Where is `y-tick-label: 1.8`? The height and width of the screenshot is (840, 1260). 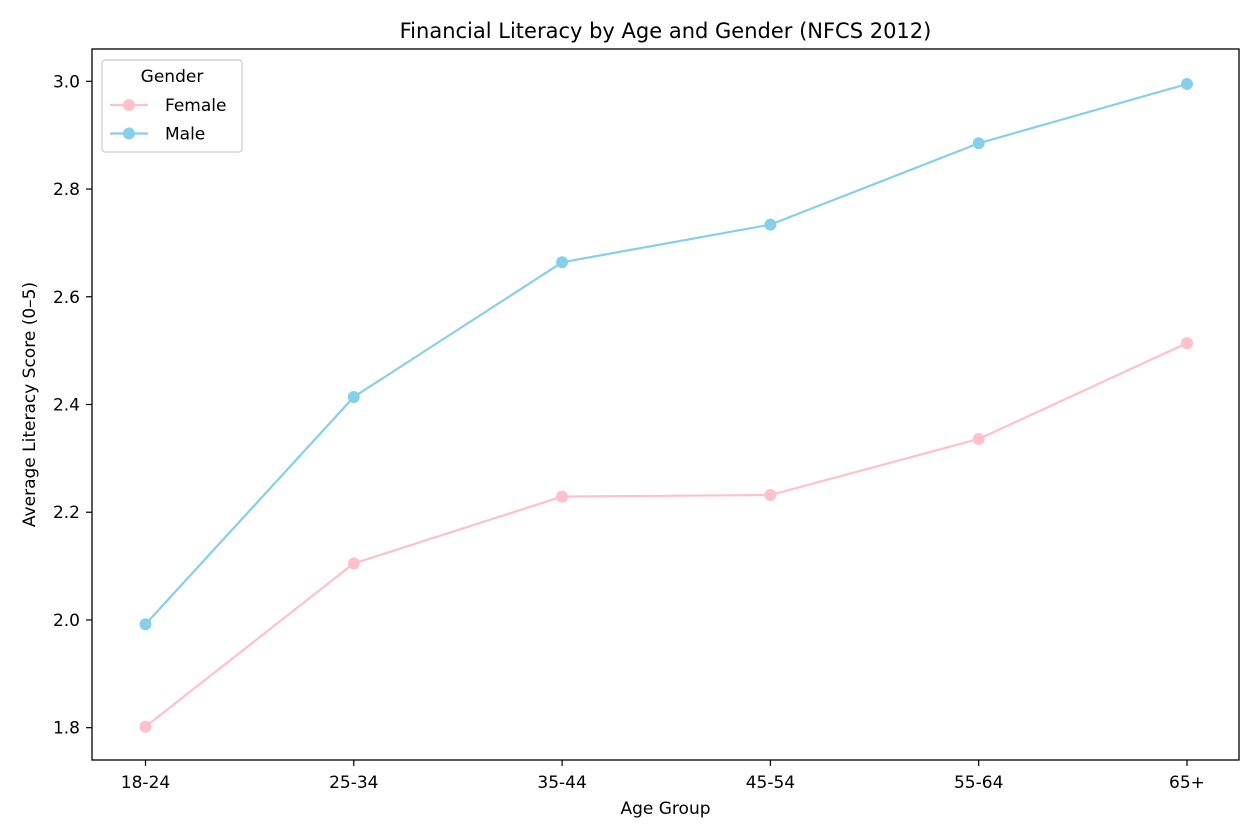
y-tick-label: 1.8 is located at coordinates (66, 729).